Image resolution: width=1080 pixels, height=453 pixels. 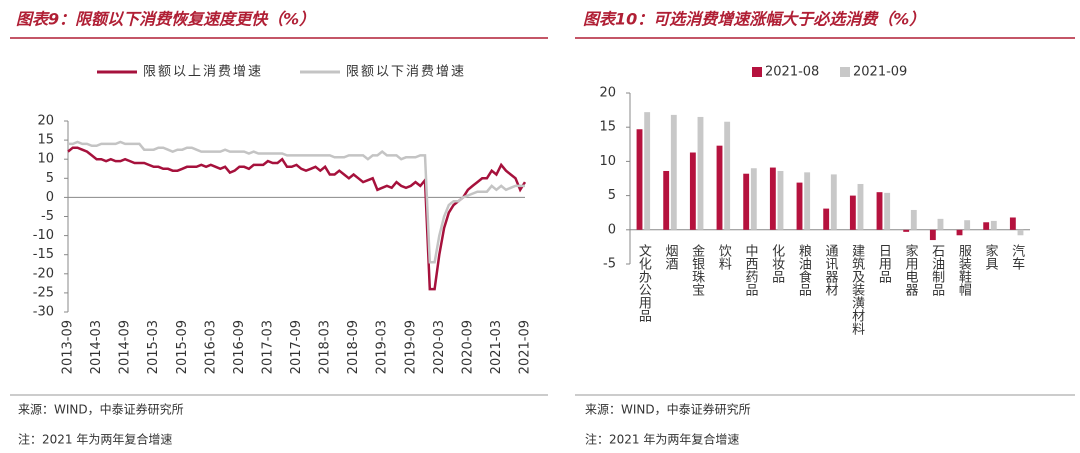 What do you see at coordinates (43, 235) in the screenshot?
I see `y-tick-label: -10` at bounding box center [43, 235].